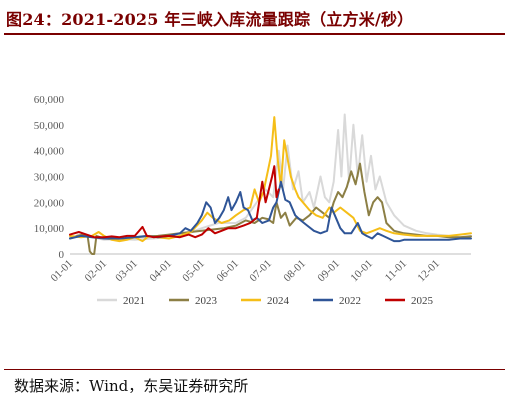  What do you see at coordinates (49, 100) in the screenshot?
I see `y-tick-label: 60,000` at bounding box center [49, 100].